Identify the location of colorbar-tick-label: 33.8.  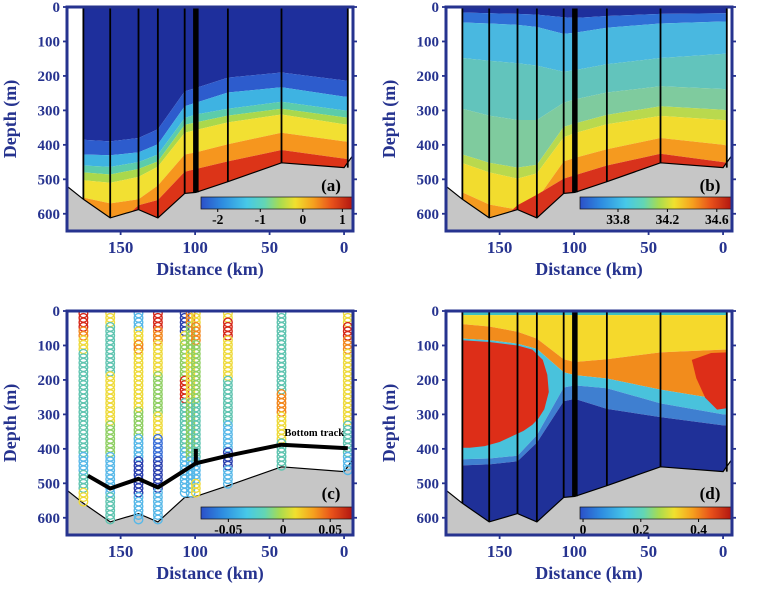
(618, 219).